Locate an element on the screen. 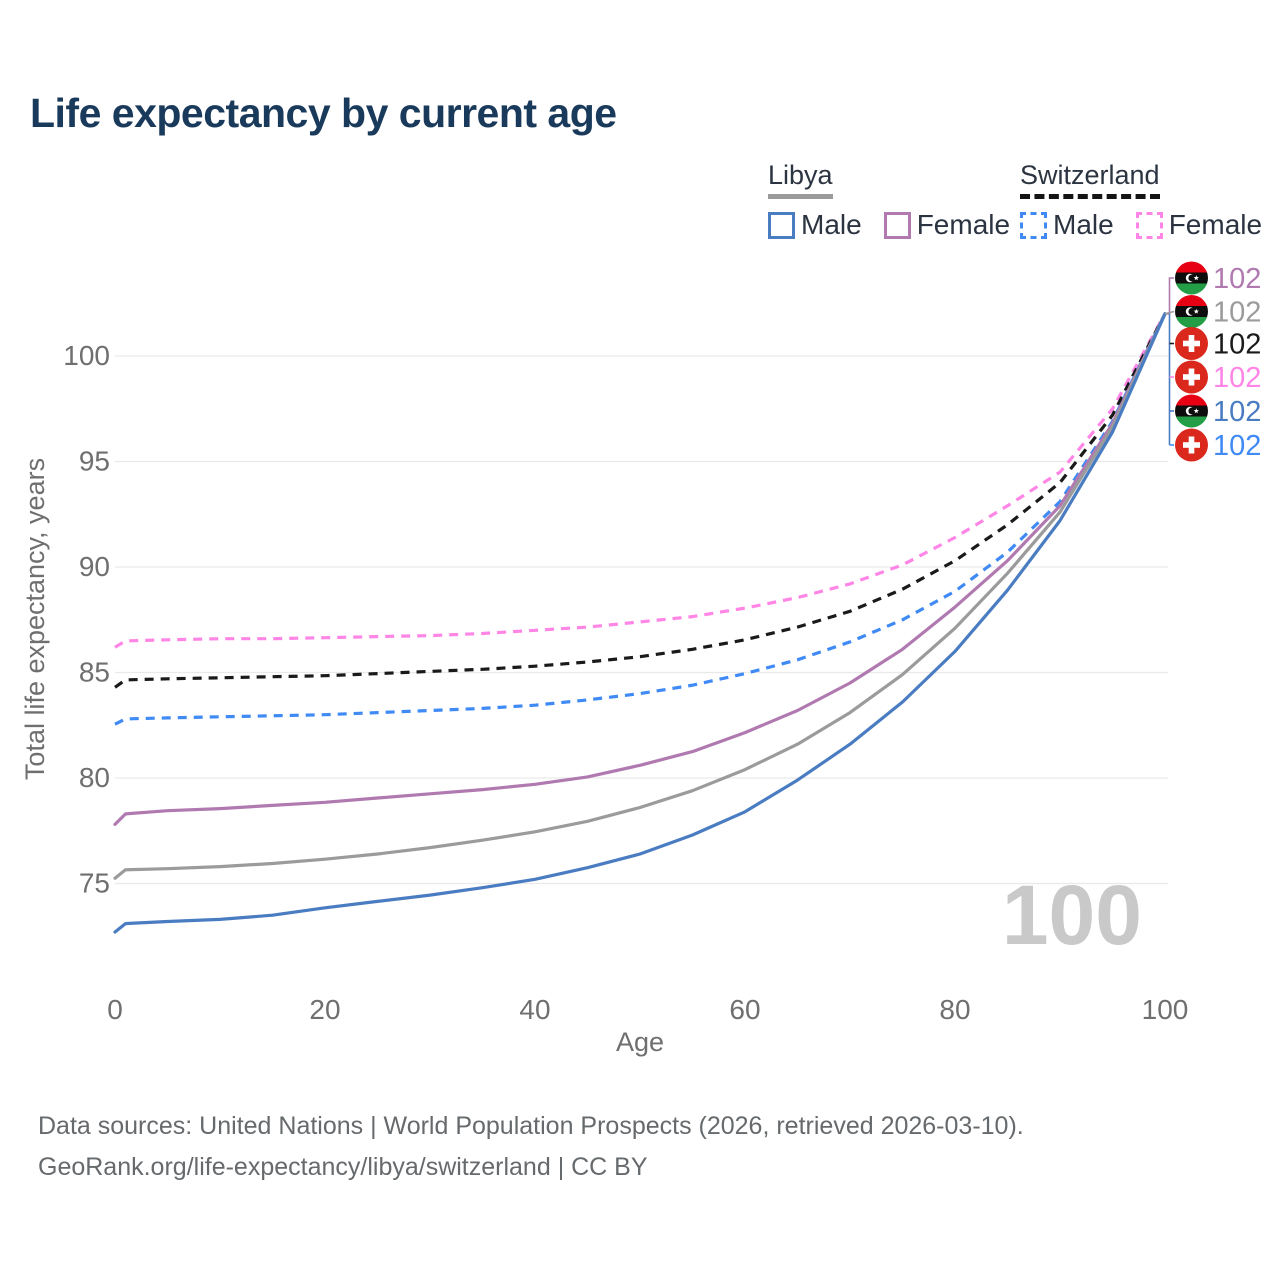  x-tick-label-100: 100 is located at coordinates (1165, 1009).